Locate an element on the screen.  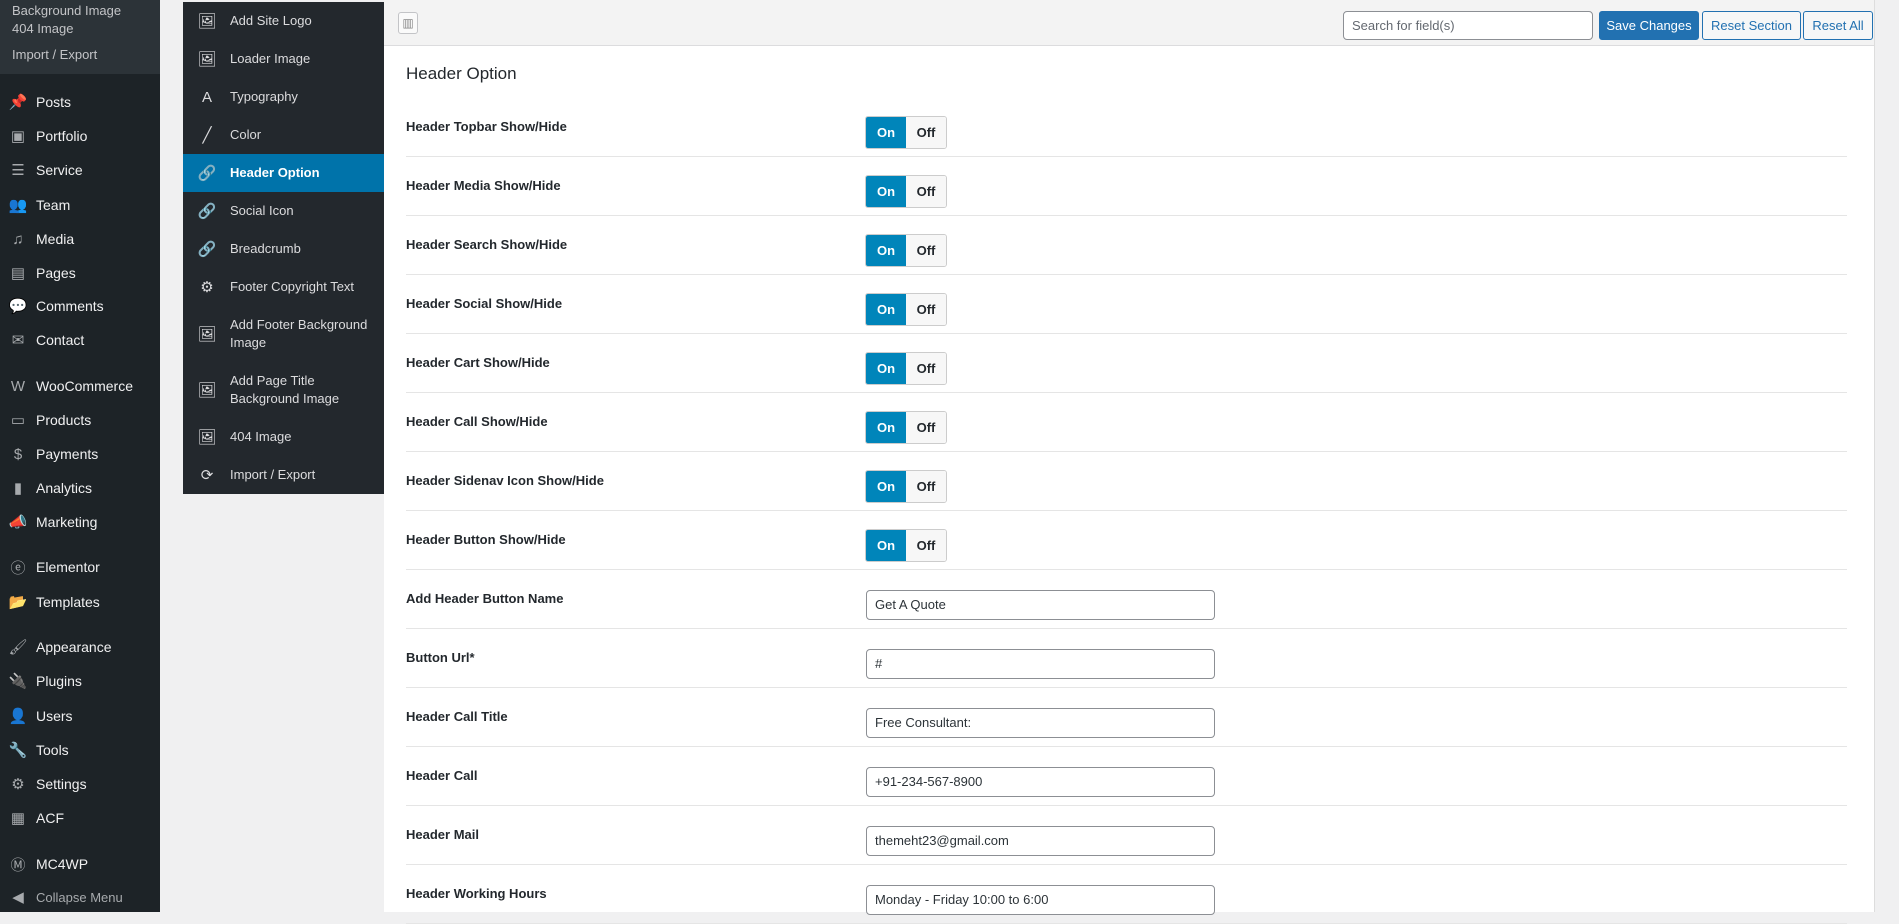
options-tab-add-page-title-background-image: 🖼 Add Page Title Background Image is located at coordinates (283, 390).